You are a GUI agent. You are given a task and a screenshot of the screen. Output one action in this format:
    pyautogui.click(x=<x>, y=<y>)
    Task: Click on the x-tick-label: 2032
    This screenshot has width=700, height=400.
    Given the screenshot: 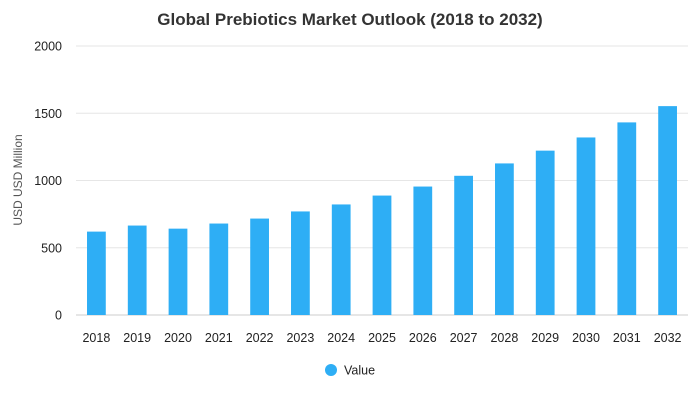 What is the action you would take?
    pyautogui.click(x=668, y=338)
    